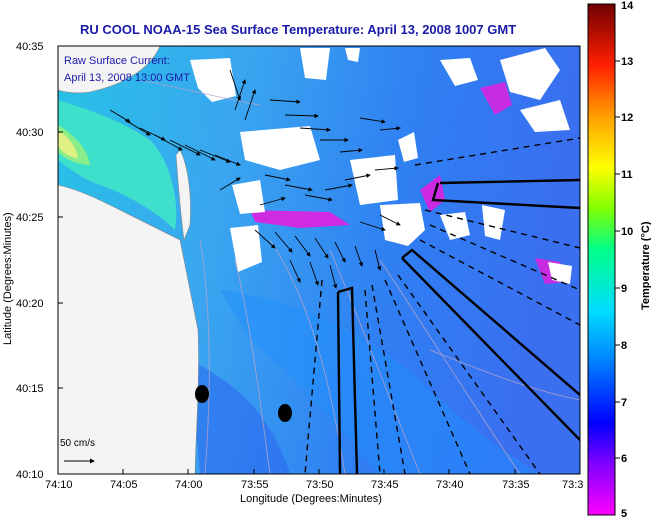 The image size is (651, 519). What do you see at coordinates (320, 485) in the screenshot?
I see `x-tick-label: 73:50` at bounding box center [320, 485].